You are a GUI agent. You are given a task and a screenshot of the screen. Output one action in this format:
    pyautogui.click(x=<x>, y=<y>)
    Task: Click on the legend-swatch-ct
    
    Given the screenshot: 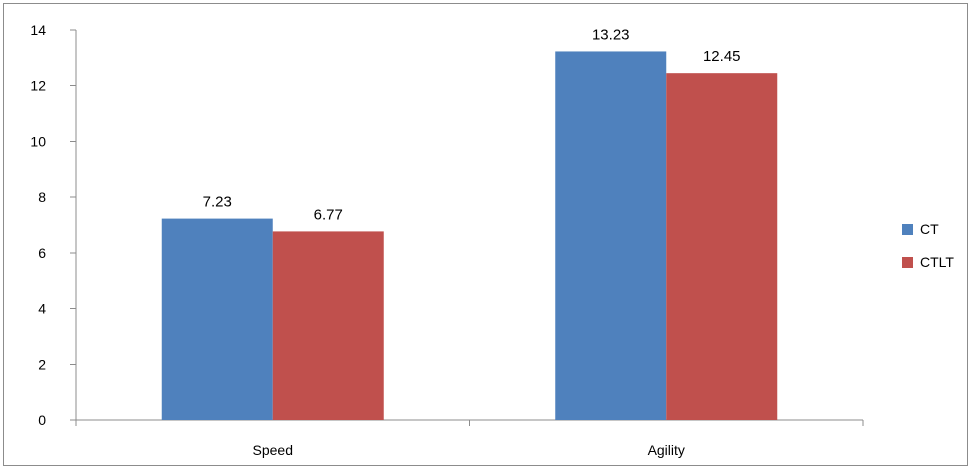 What is the action you would take?
    pyautogui.click(x=907, y=229)
    